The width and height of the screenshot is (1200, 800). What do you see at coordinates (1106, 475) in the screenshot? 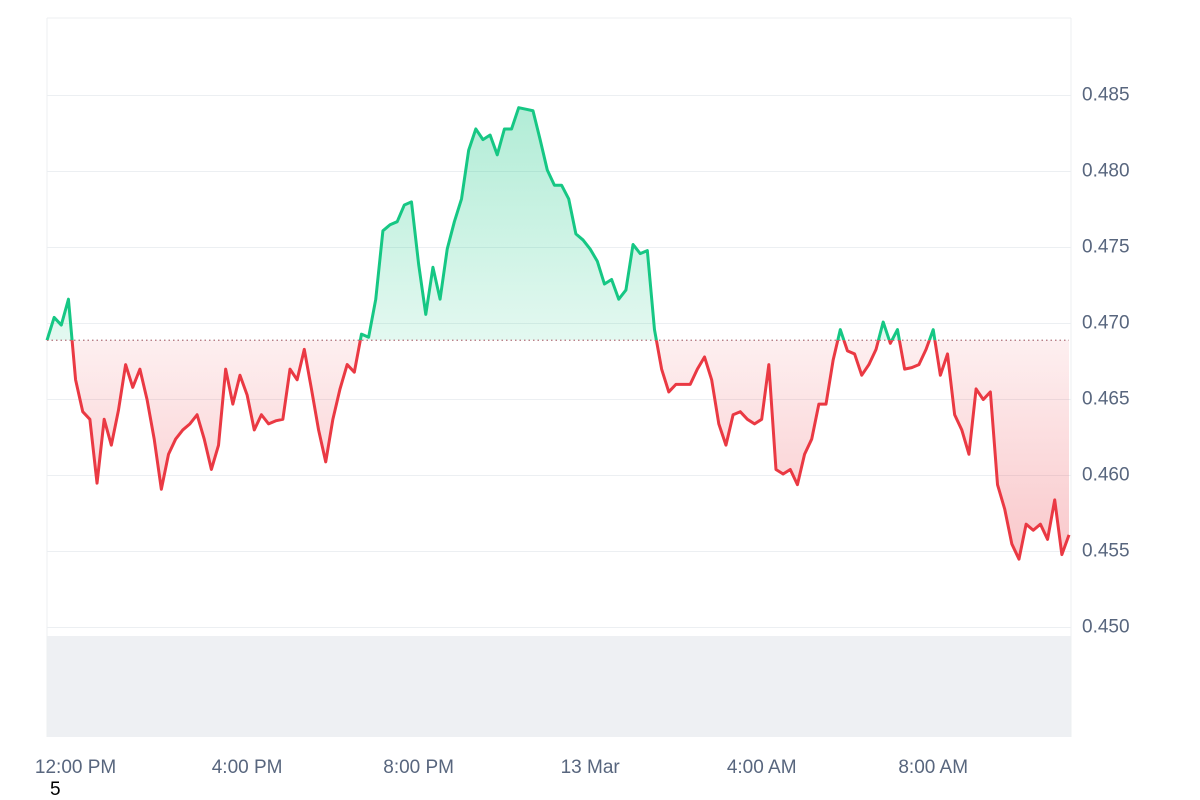
I see `y-tick-label: 0.460` at bounding box center [1106, 475].